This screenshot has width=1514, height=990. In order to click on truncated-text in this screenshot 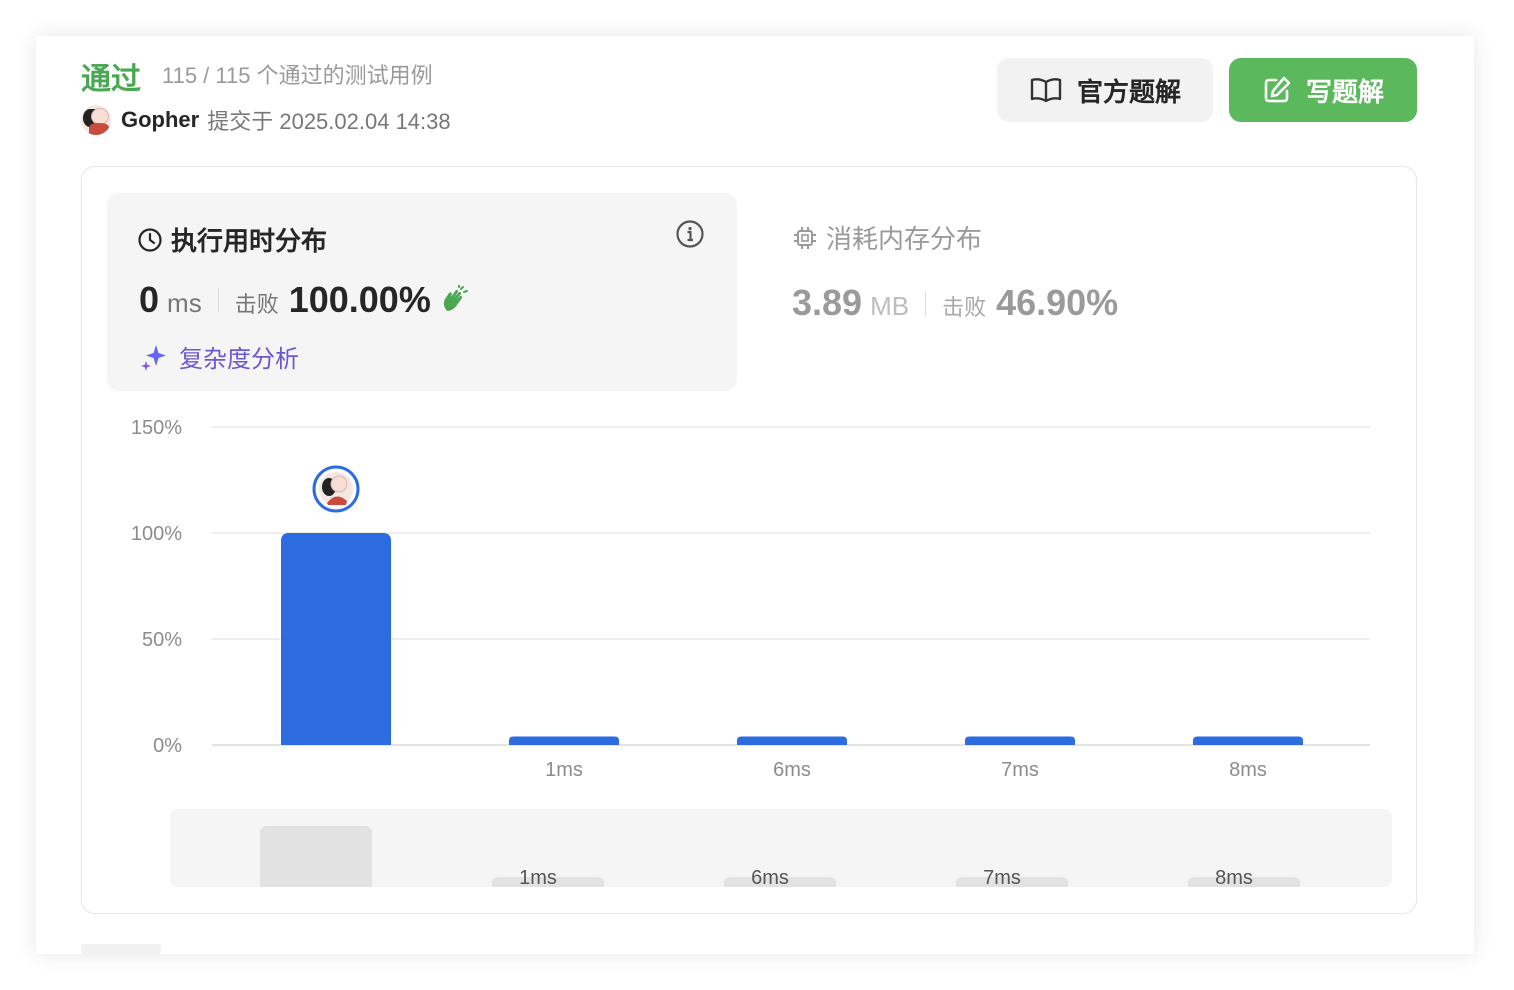, I will do `click(121, 949)`.